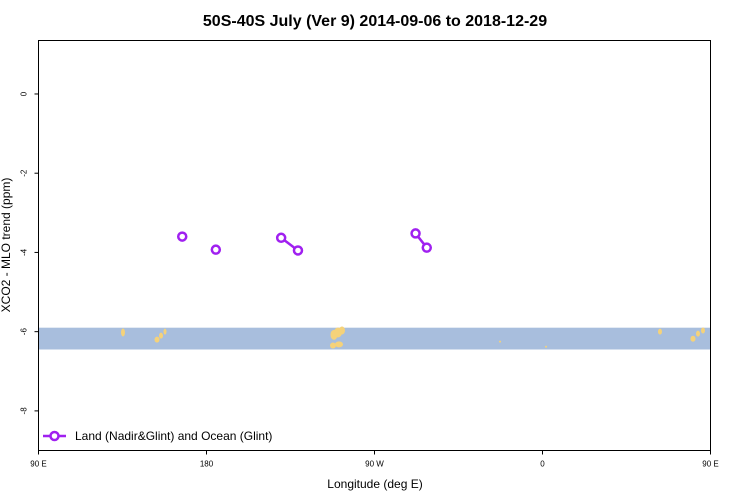 This screenshot has width=750, height=500. What do you see at coordinates (542, 464) in the screenshot?
I see `x-tick-label: 0` at bounding box center [542, 464].